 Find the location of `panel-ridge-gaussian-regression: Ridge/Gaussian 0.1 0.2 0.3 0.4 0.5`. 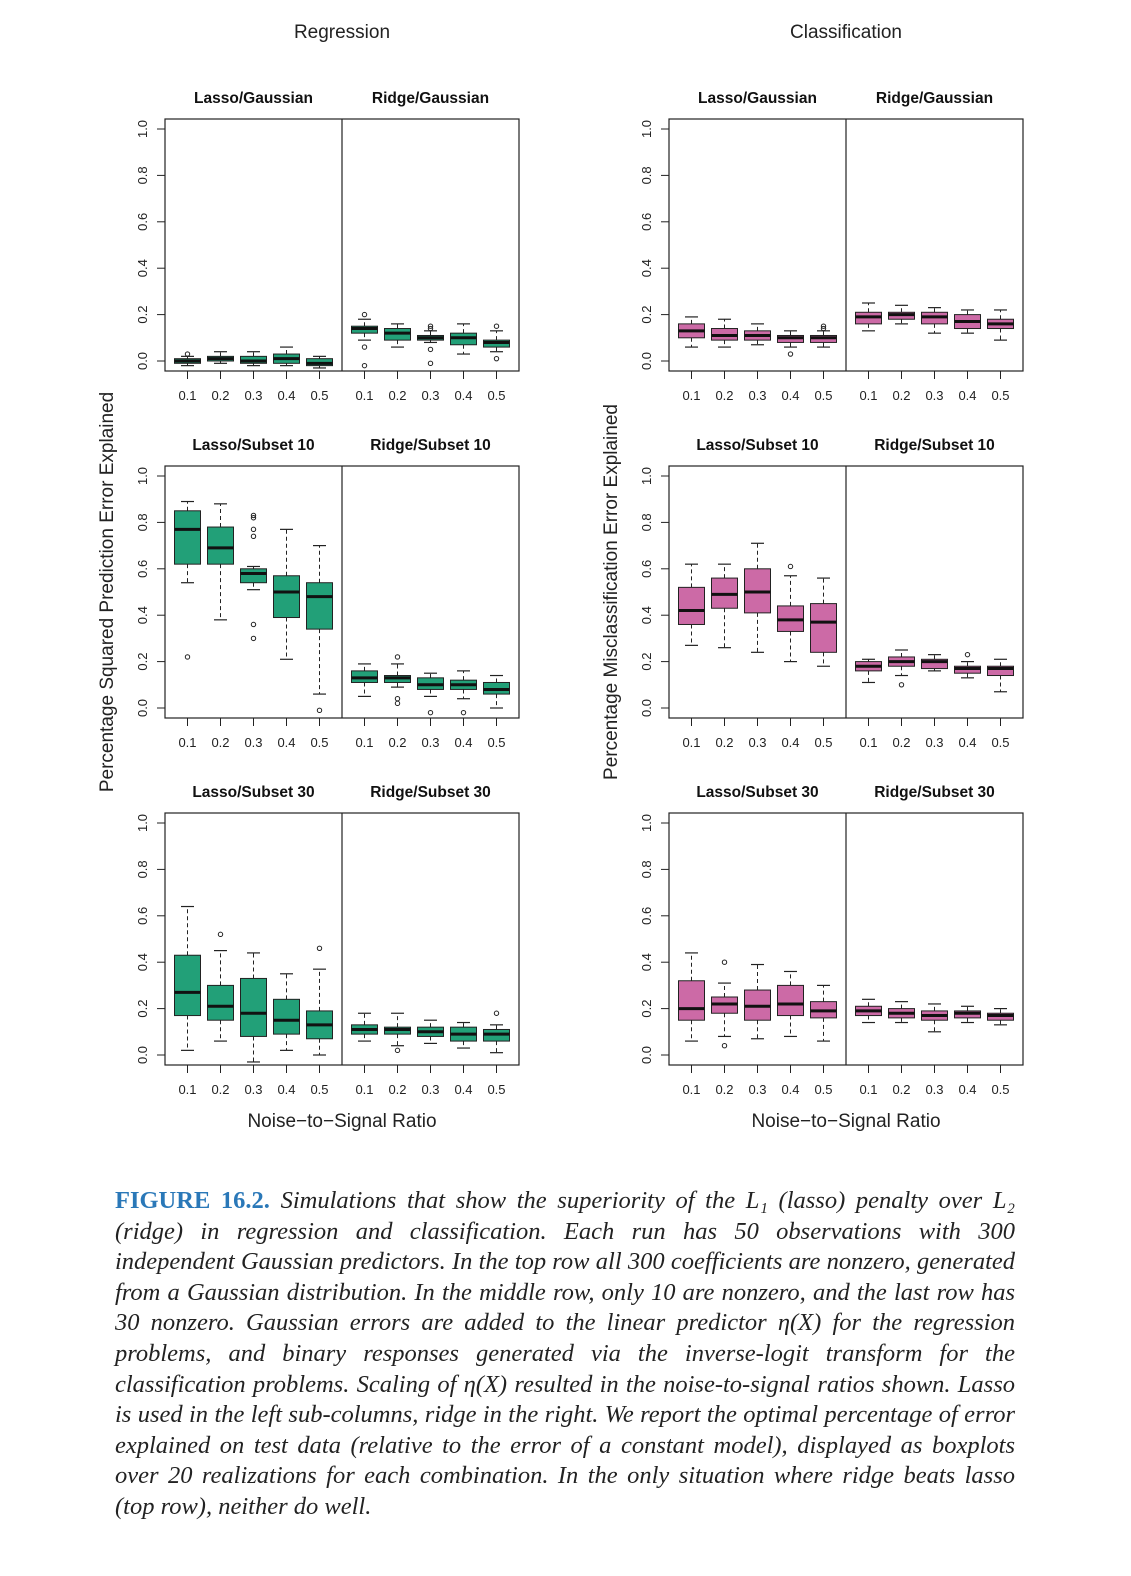

panel-ridge-gaussian-regression: Ridge/Gaussian 0.1 0.2 0.3 0.4 0.5 is located at coordinates (430, 246).